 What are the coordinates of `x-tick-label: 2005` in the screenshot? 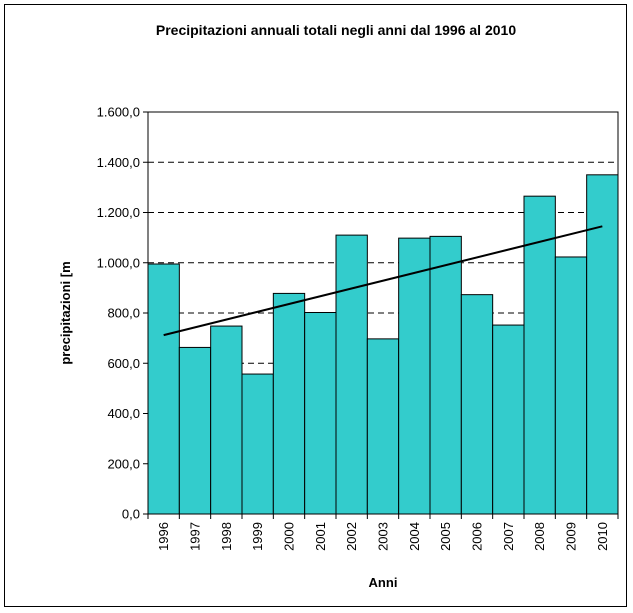 It's located at (445, 536).